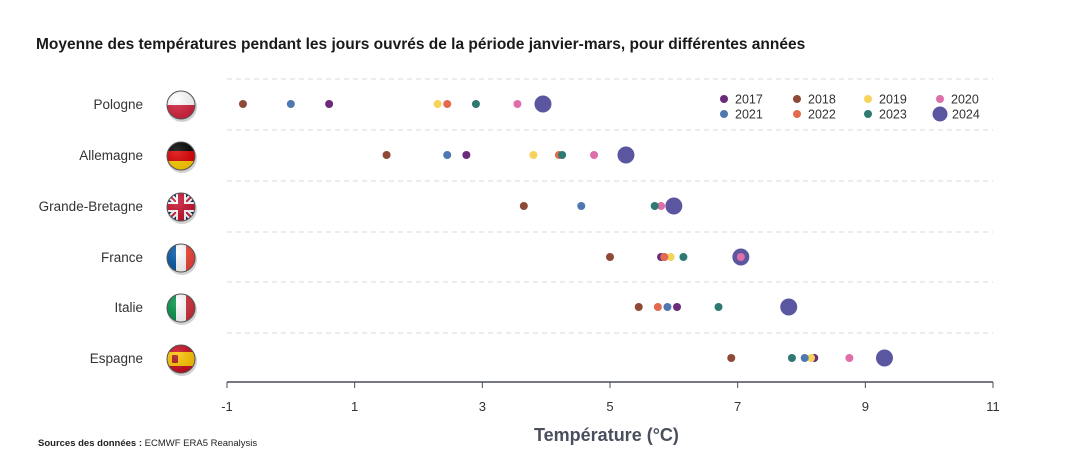 The width and height of the screenshot is (1090, 467). I want to click on legend-swatch-2024, so click(940, 114).